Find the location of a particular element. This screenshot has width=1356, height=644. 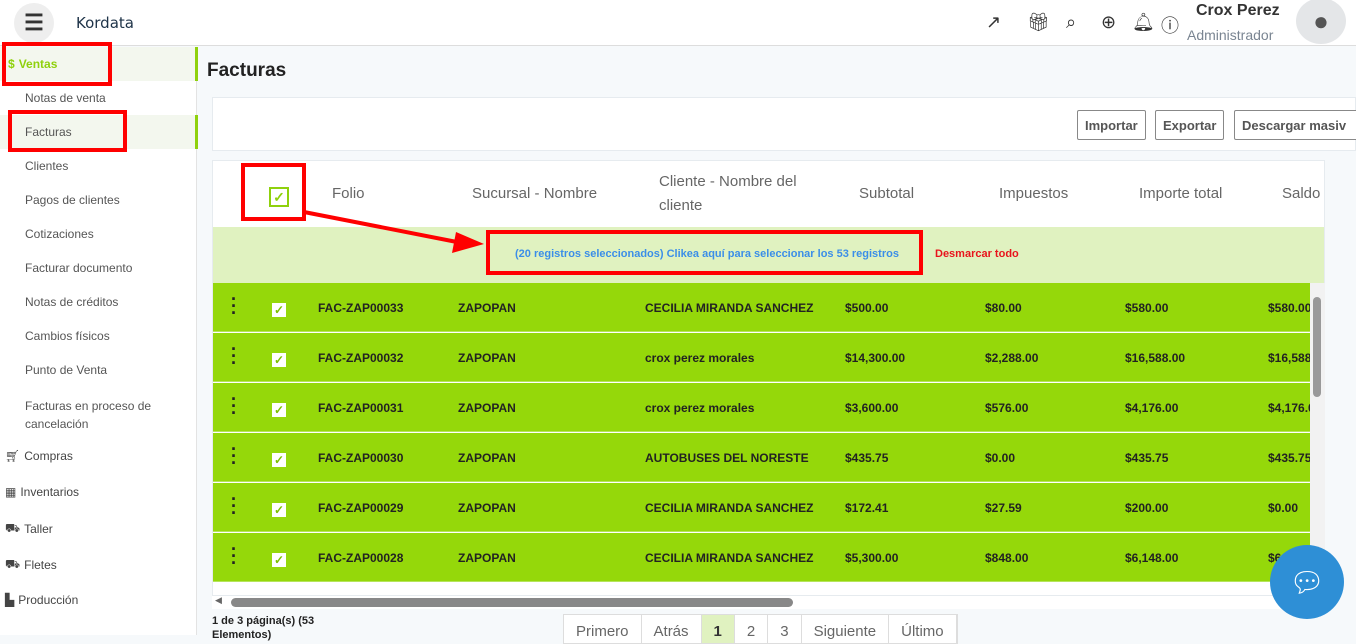

avatar: ● is located at coordinates (1321, 22).